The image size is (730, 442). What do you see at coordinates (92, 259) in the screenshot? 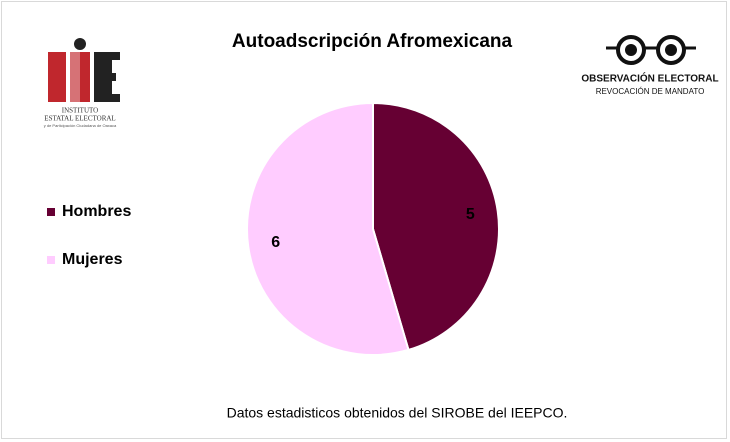
I see `legend-label: Mujeres` at bounding box center [92, 259].